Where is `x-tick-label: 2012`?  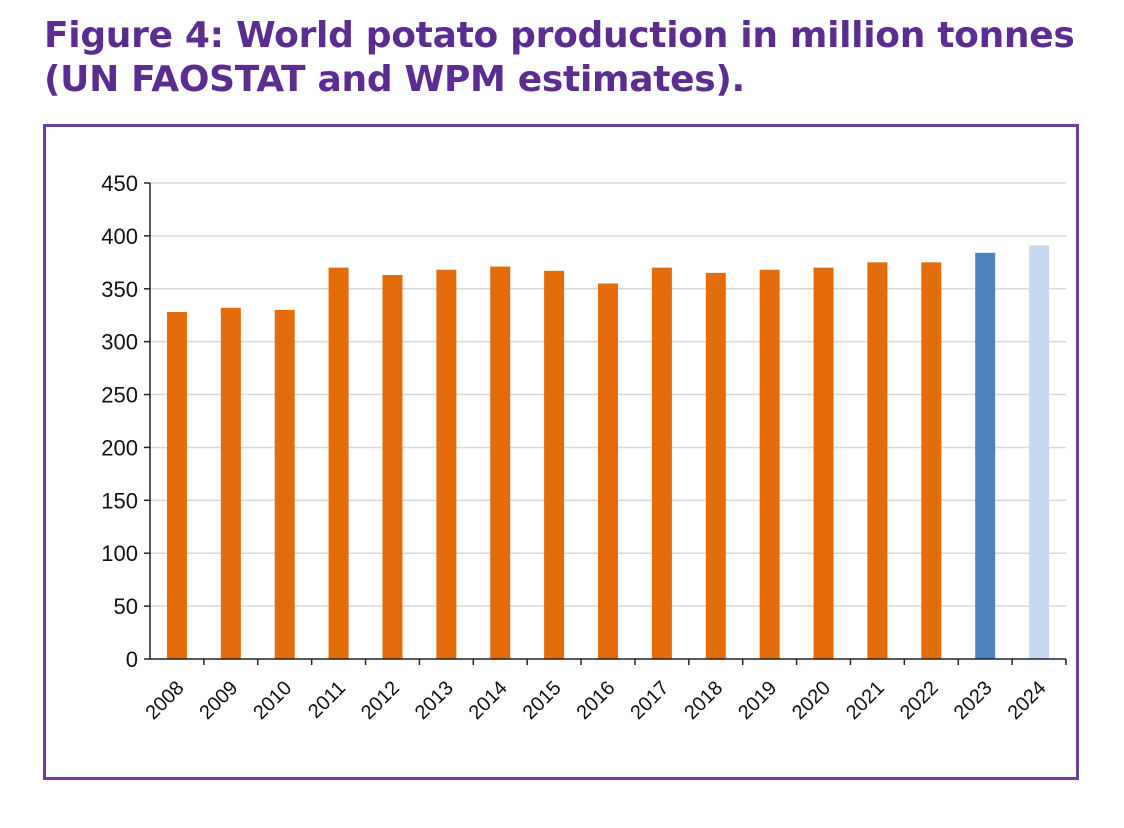
x-tick-label: 2012 is located at coordinates (380, 700).